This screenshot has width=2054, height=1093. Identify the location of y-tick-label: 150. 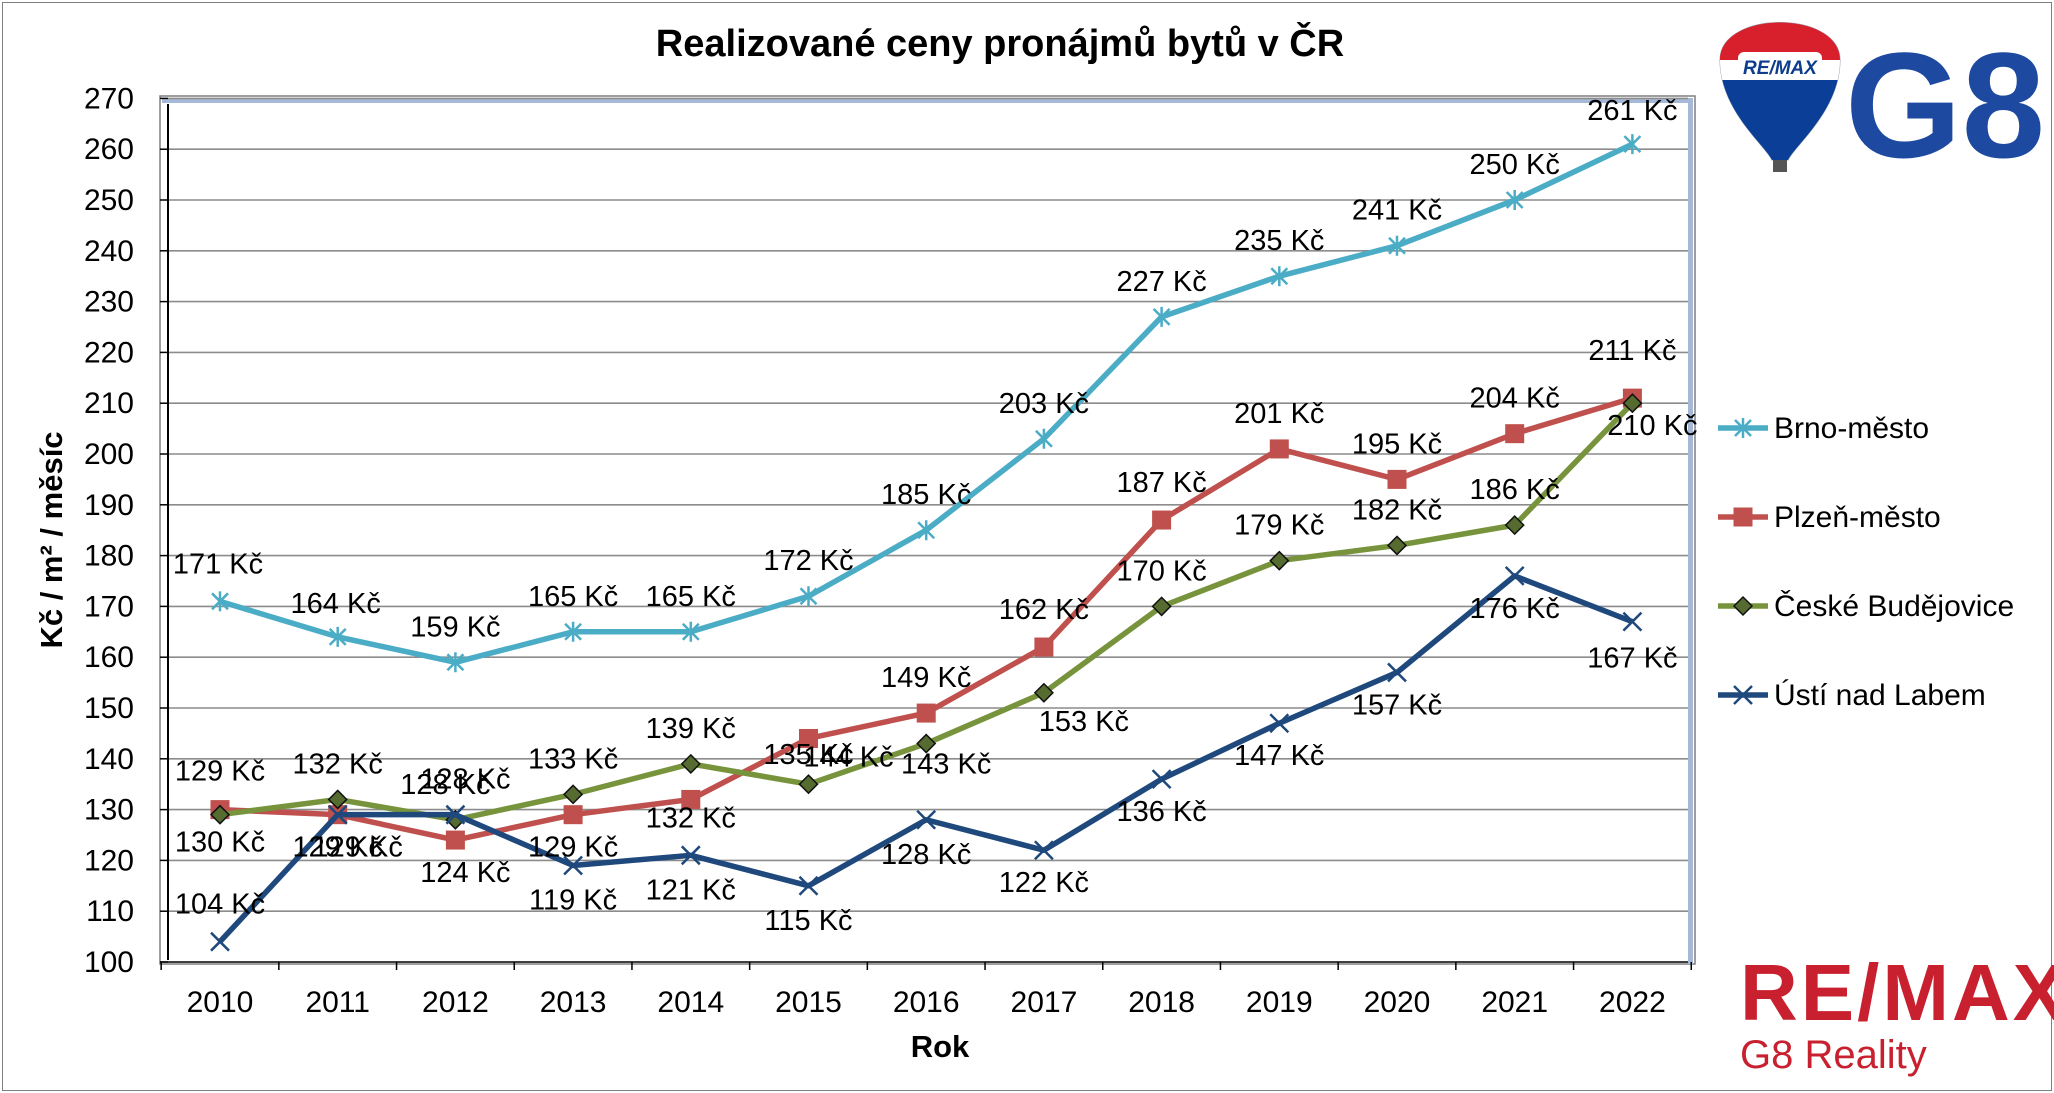
(109, 708).